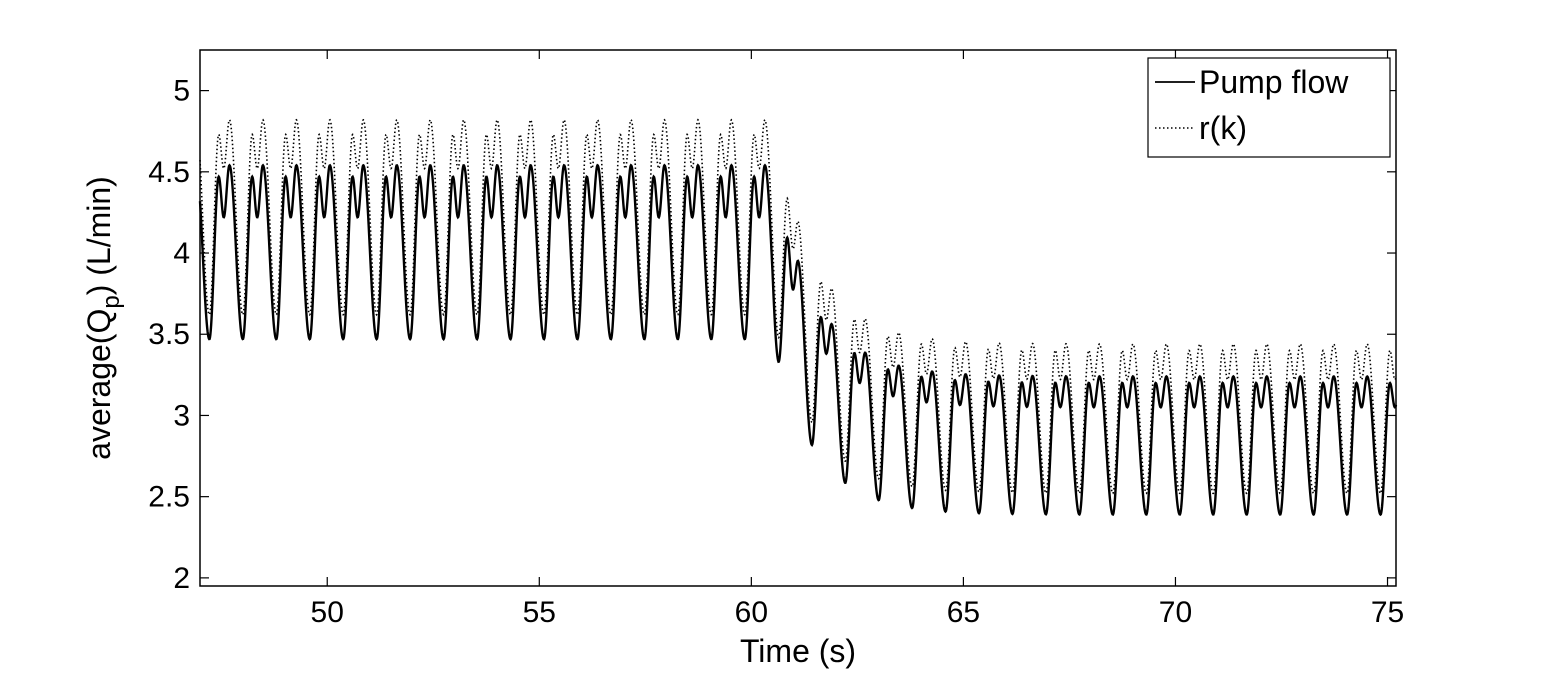  Describe the element at coordinates (1274, 82) in the screenshot. I see `legend-label-pump-flow: Pump flow` at that location.